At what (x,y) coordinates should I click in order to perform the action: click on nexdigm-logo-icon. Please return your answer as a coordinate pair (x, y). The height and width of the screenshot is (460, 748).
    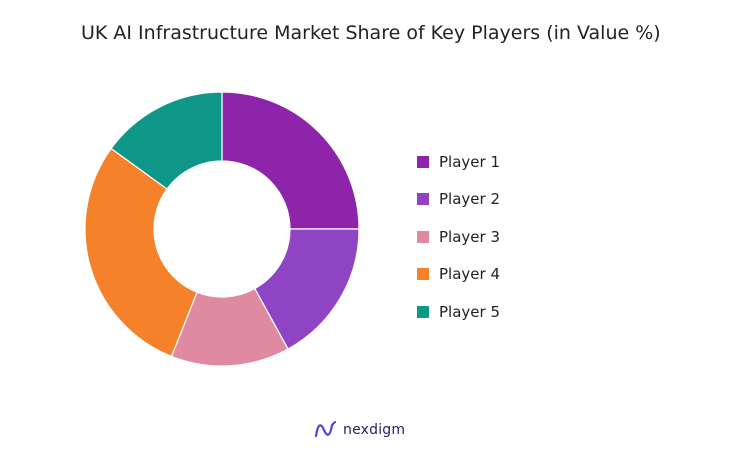
    Looking at the image, I should click on (325, 429).